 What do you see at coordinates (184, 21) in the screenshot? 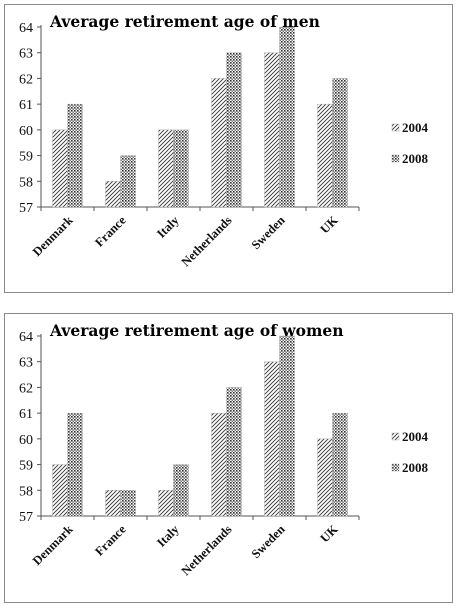
I see `chart-title: Average retirement age of men` at bounding box center [184, 21].